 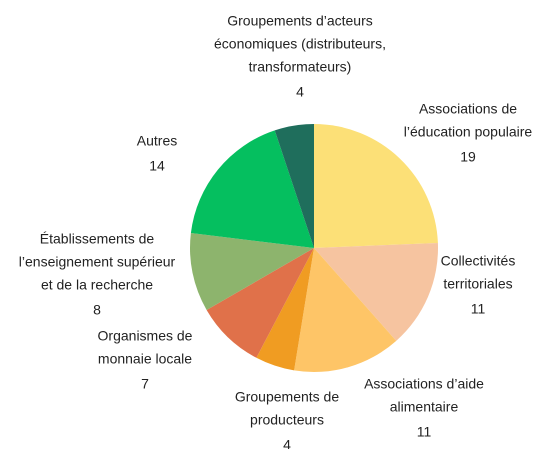 What do you see at coordinates (157, 141) in the screenshot?
I see `slice-label: Autres` at bounding box center [157, 141].